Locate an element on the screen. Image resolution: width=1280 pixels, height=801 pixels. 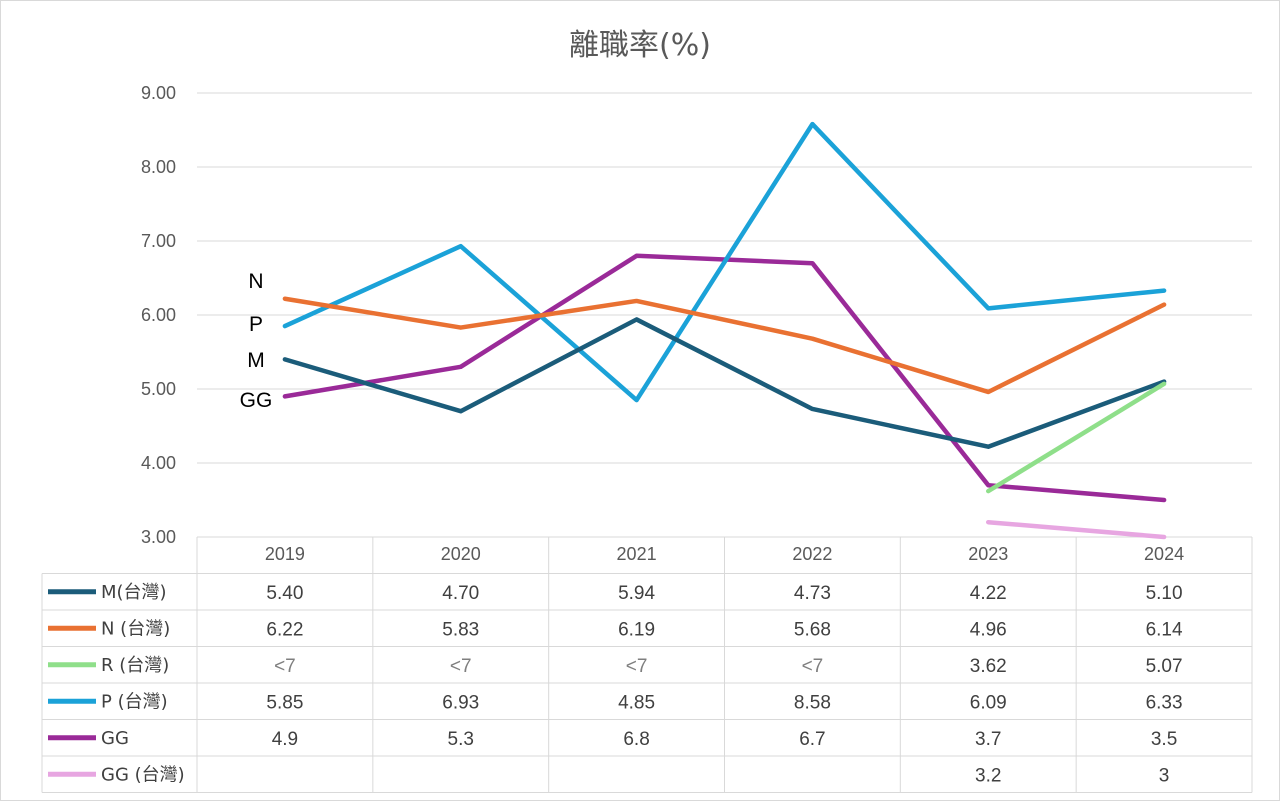
data-label: 6.8 is located at coordinates (636, 739).